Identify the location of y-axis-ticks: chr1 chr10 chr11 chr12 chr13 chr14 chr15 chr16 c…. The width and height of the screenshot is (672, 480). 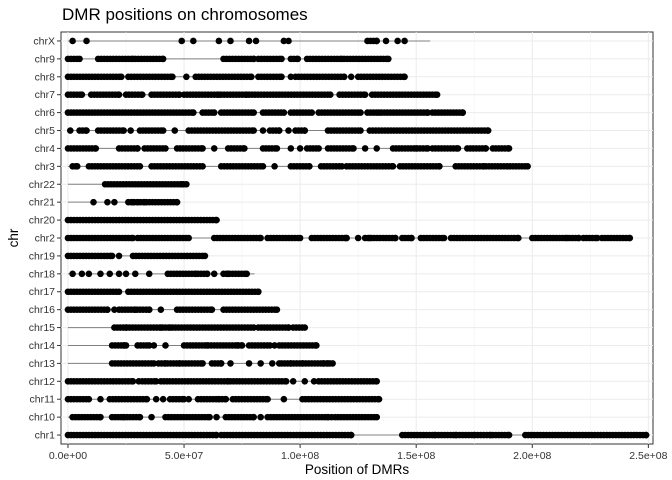
(45, 238).